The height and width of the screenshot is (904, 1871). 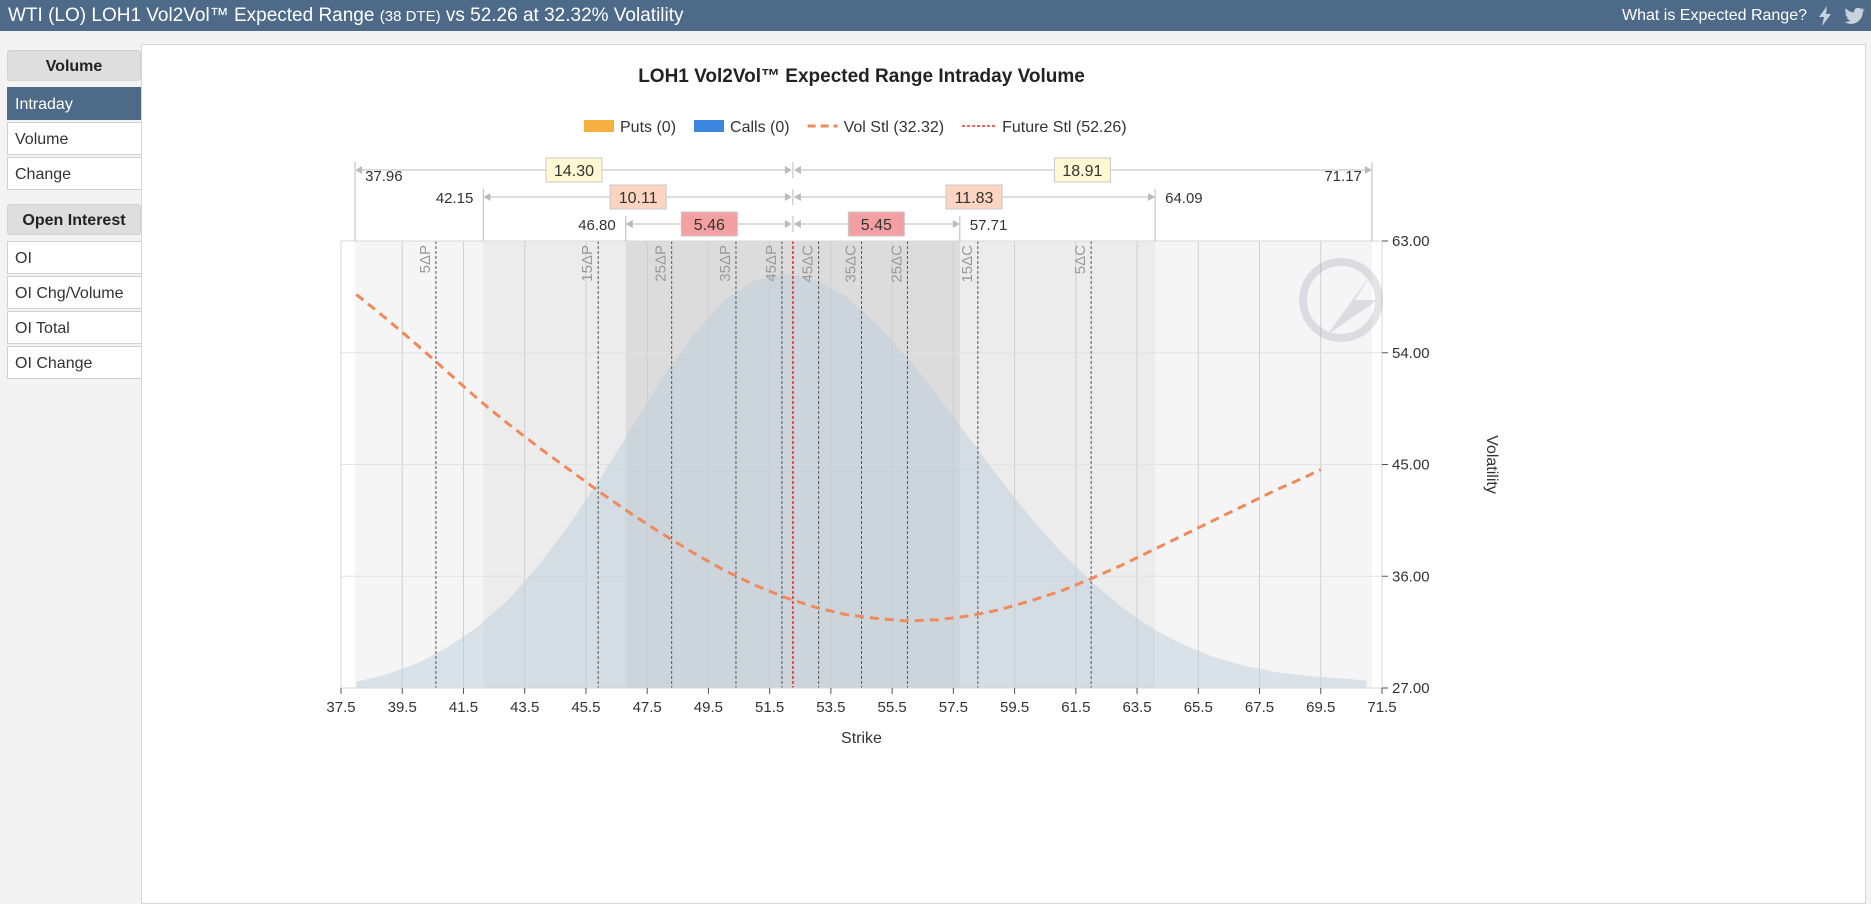 What do you see at coordinates (1411, 688) in the screenshot?
I see `y-tick-label: 27.00` at bounding box center [1411, 688].